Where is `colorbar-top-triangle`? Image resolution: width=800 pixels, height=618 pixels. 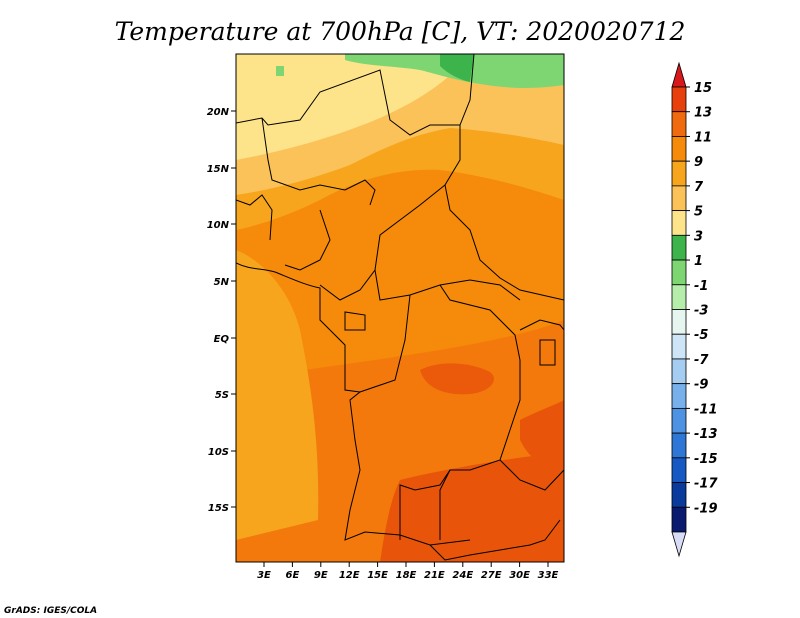
colorbar-top-triangle is located at coordinates (679, 74).